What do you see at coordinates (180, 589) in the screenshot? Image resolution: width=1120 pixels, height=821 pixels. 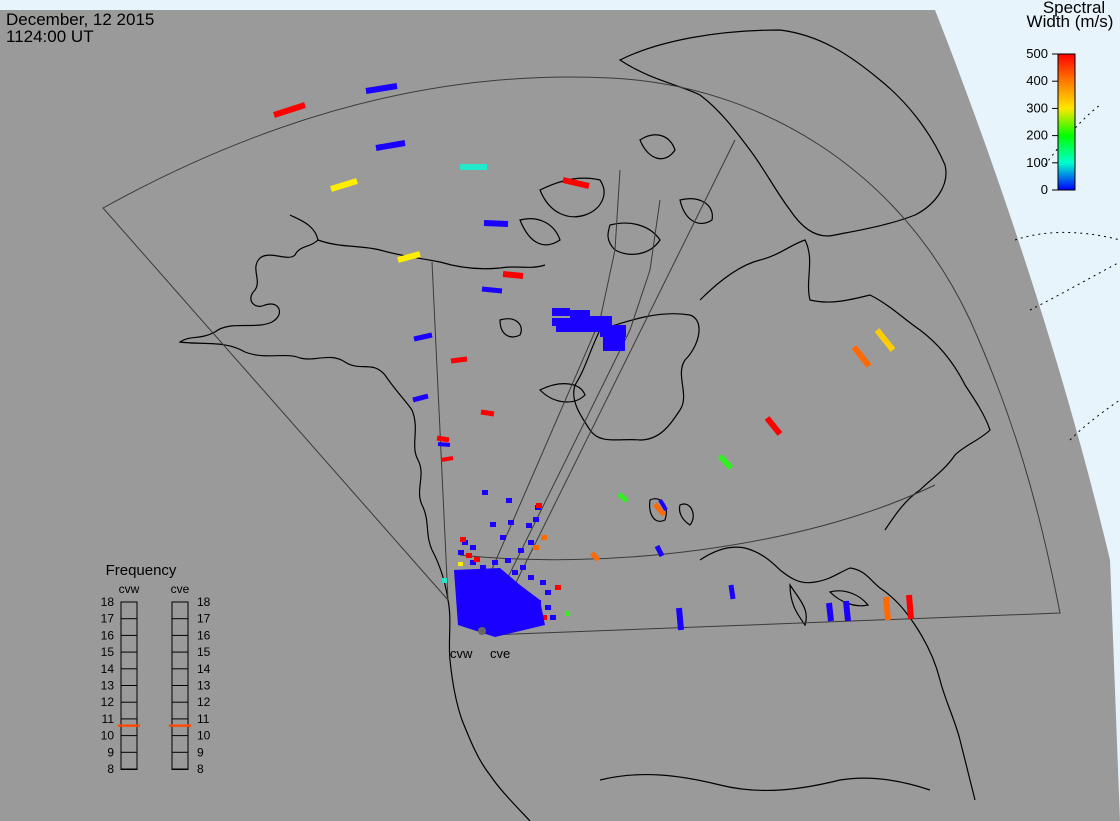 I see `frequency-radar-cve: cve` at bounding box center [180, 589].